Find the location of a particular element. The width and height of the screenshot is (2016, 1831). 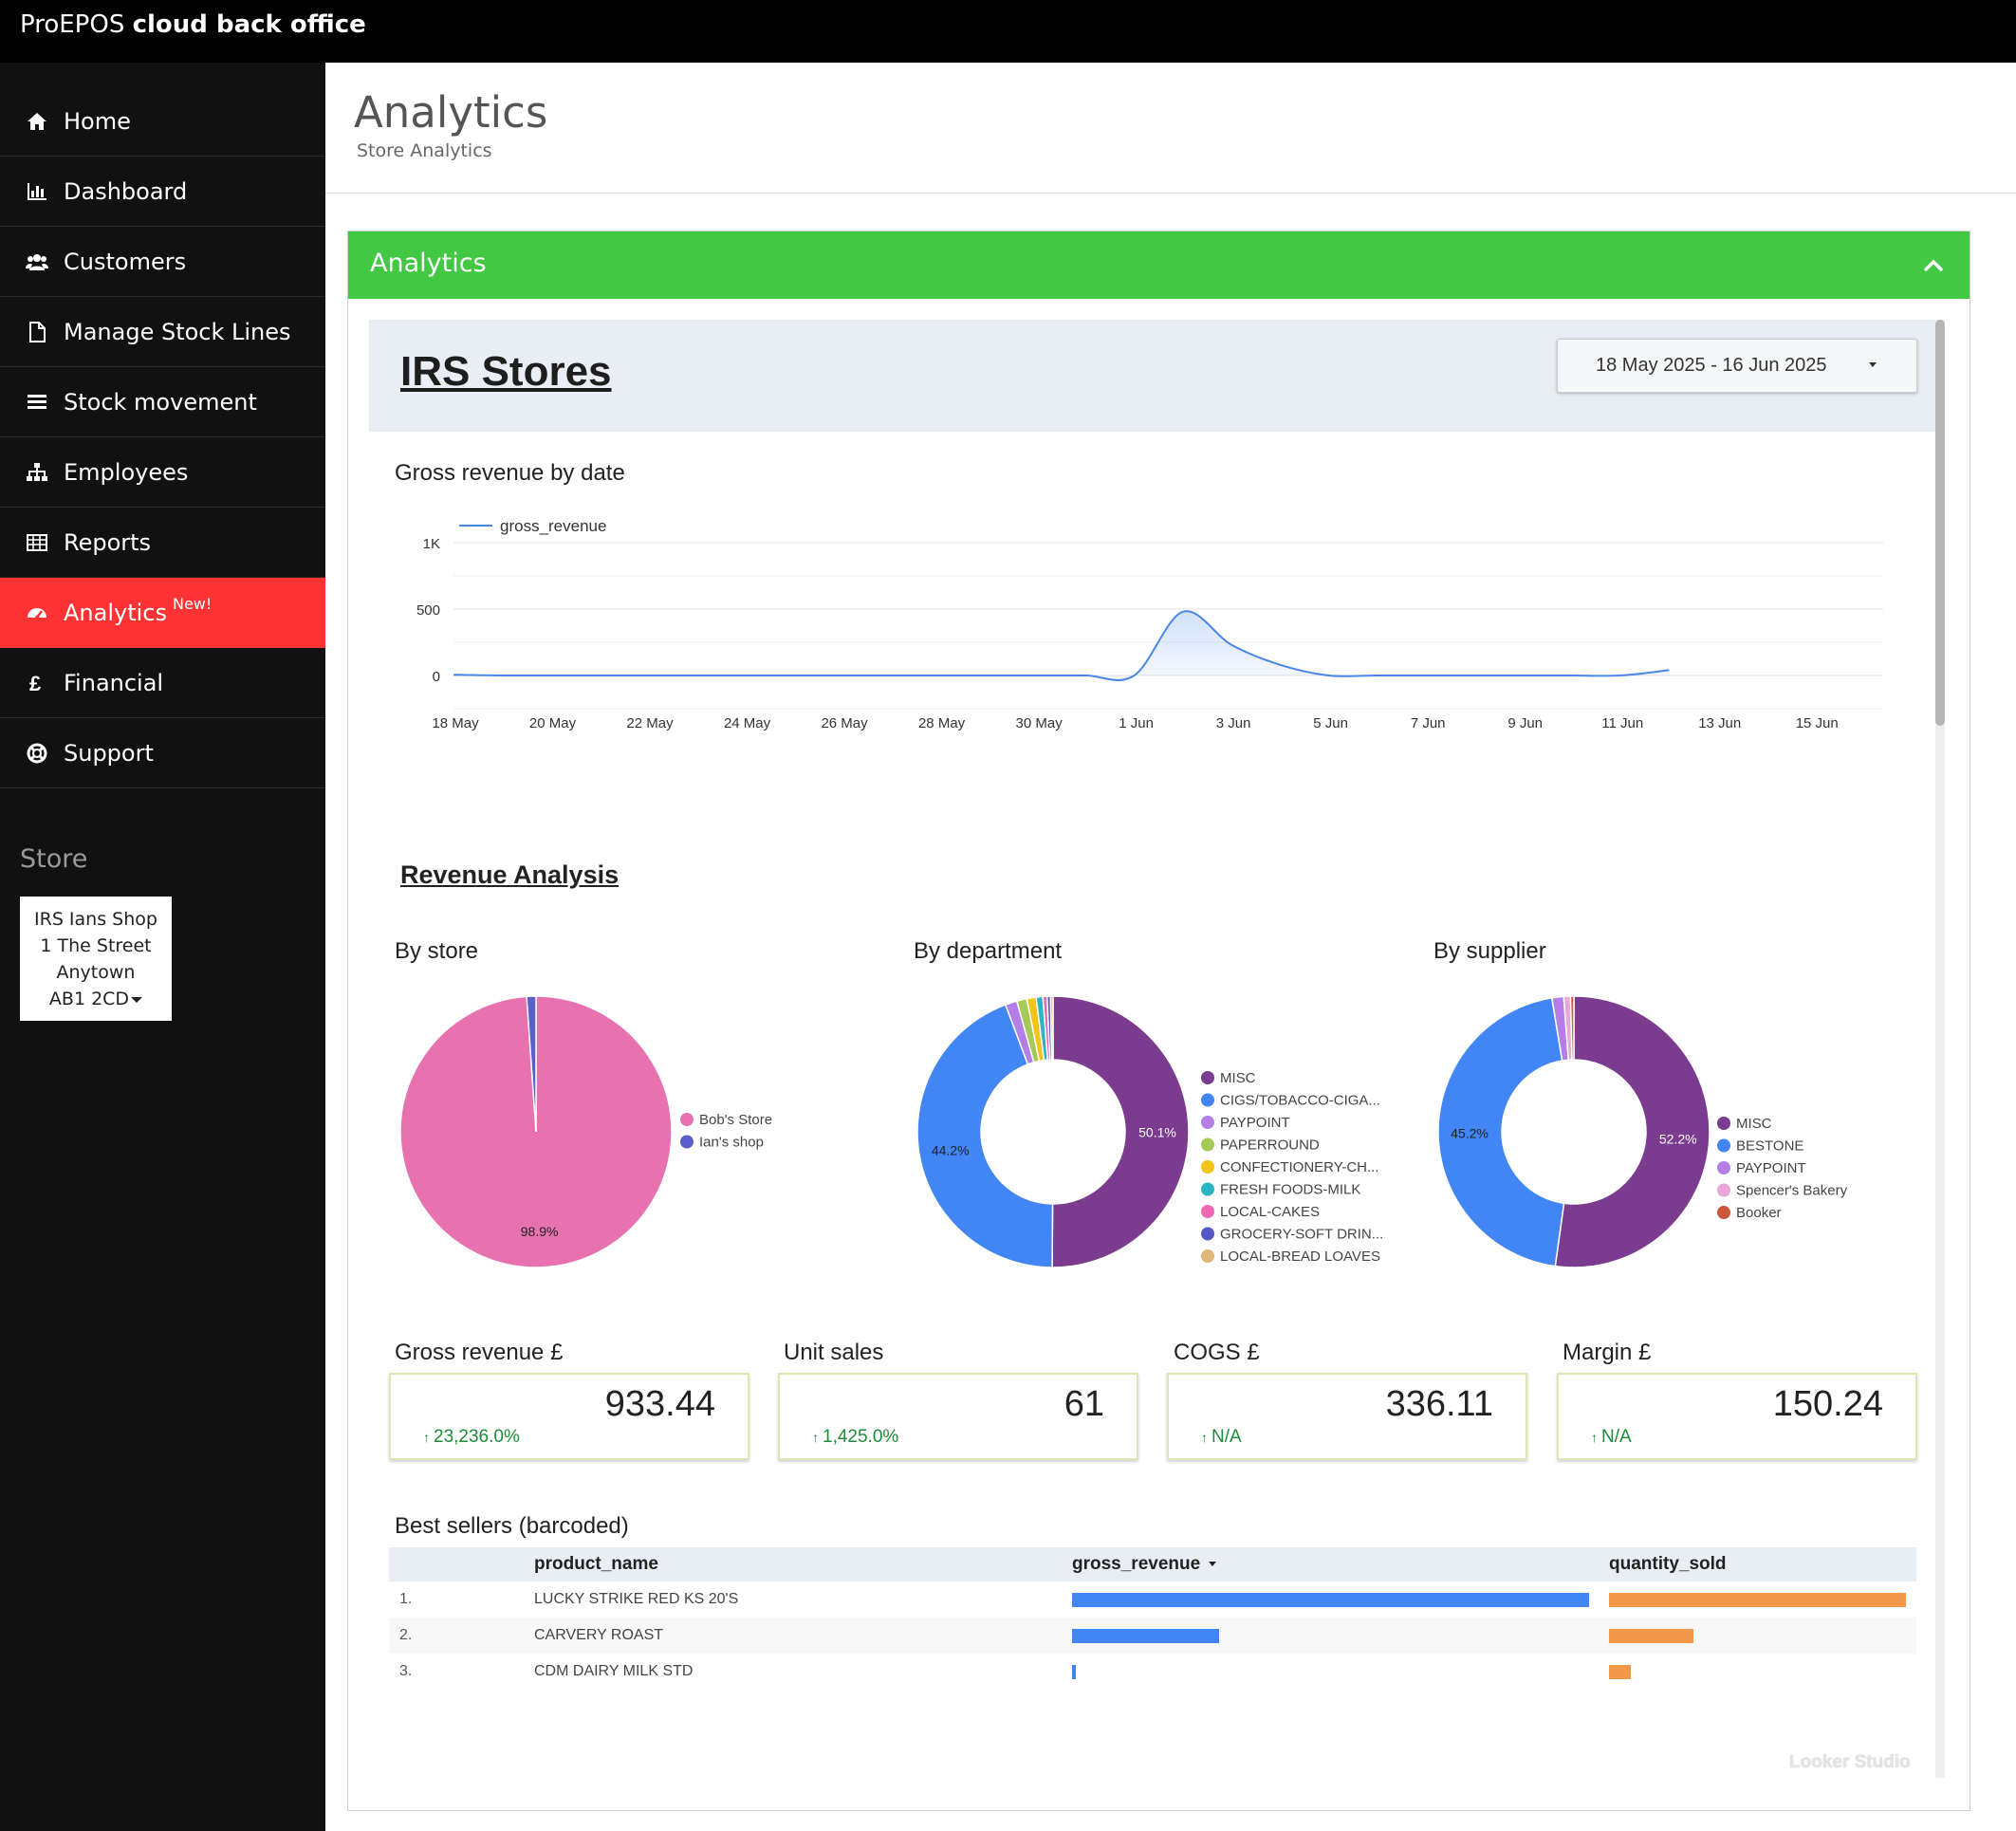

store-town-line: Anytown is located at coordinates (96, 972).